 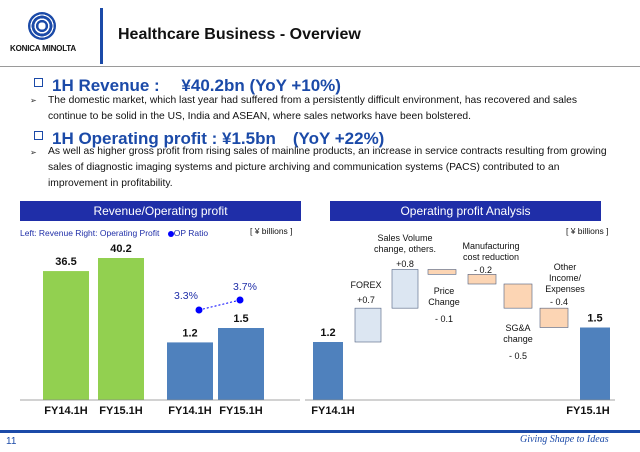 I want to click on waterfall-step-value: +0.8, so click(x=405, y=264).